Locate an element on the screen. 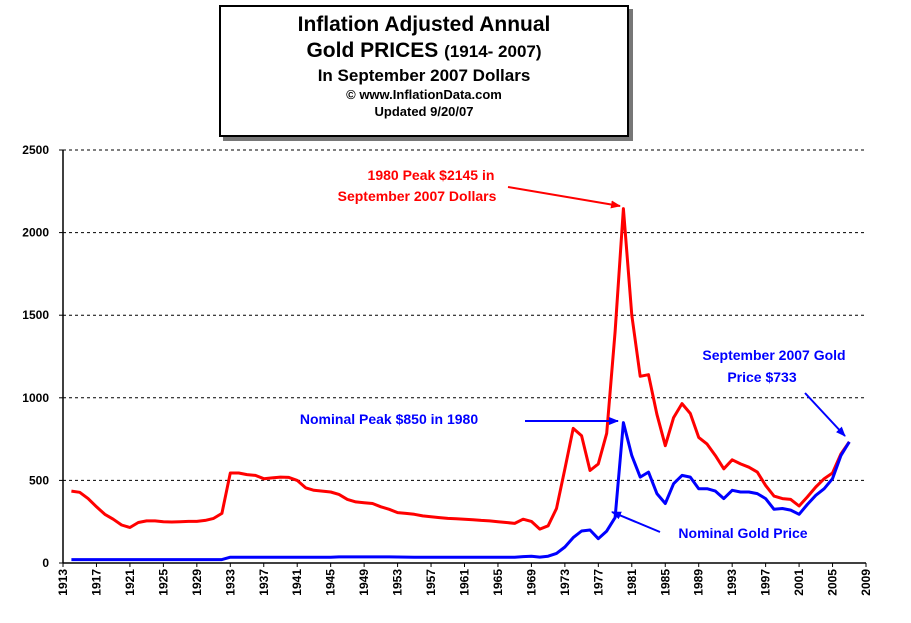  x-tick-label: 1917 is located at coordinates (96, 582).